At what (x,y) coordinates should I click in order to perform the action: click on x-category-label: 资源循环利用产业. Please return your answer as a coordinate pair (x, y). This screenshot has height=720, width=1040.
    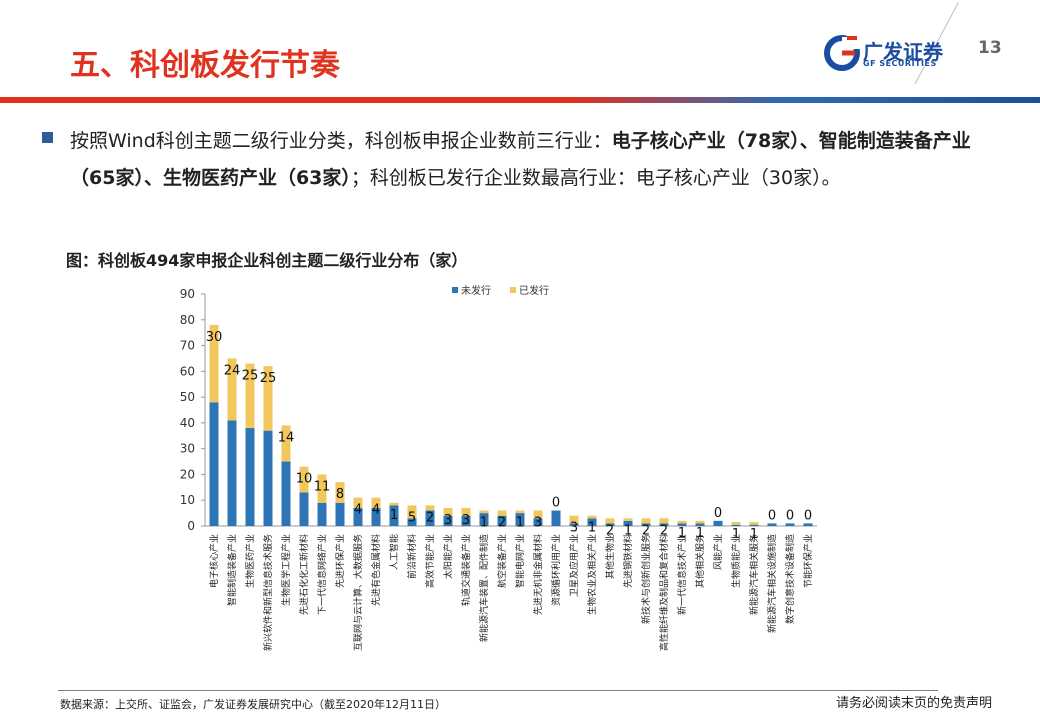
    Looking at the image, I should click on (556, 570).